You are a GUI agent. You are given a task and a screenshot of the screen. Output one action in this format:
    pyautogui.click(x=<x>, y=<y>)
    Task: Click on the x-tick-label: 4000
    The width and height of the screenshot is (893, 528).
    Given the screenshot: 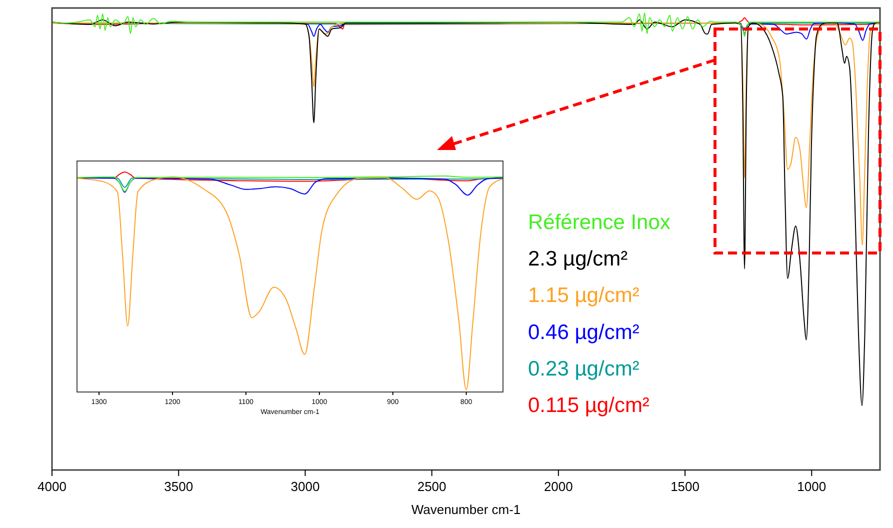 What is the action you would take?
    pyautogui.click(x=52, y=486)
    